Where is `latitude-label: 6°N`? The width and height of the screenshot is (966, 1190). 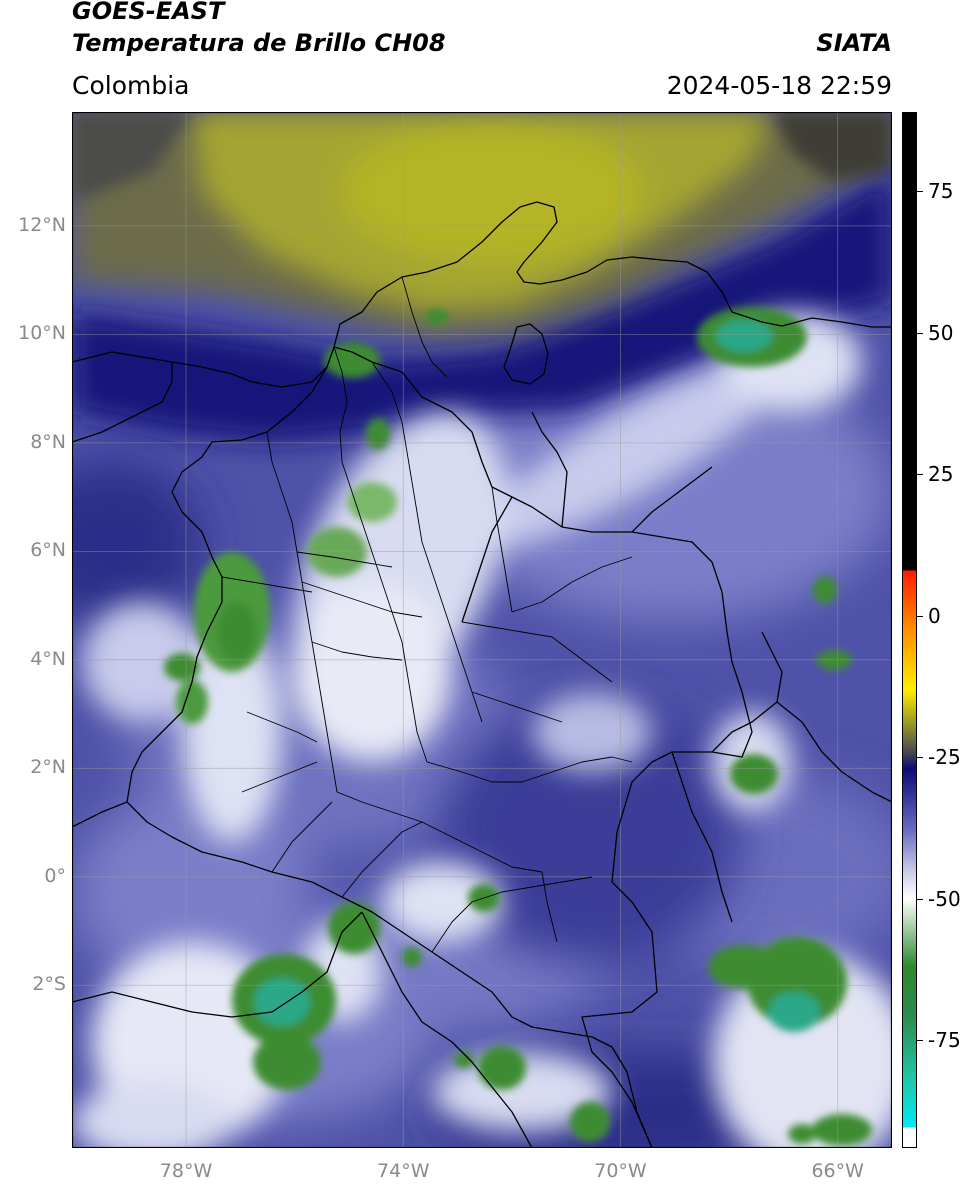 latitude-label: 6°N is located at coordinates (48, 550).